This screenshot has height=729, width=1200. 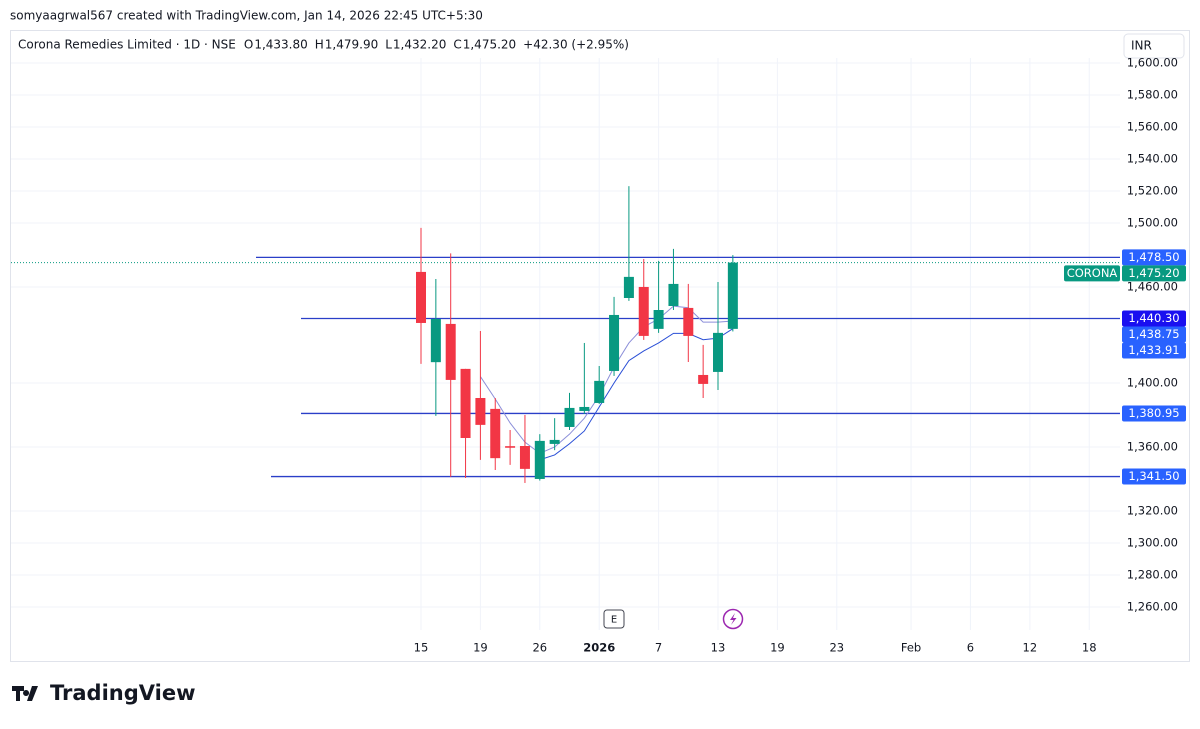 What do you see at coordinates (1152, 510) in the screenshot?
I see `y-tick-label: 1,320.00` at bounding box center [1152, 510].